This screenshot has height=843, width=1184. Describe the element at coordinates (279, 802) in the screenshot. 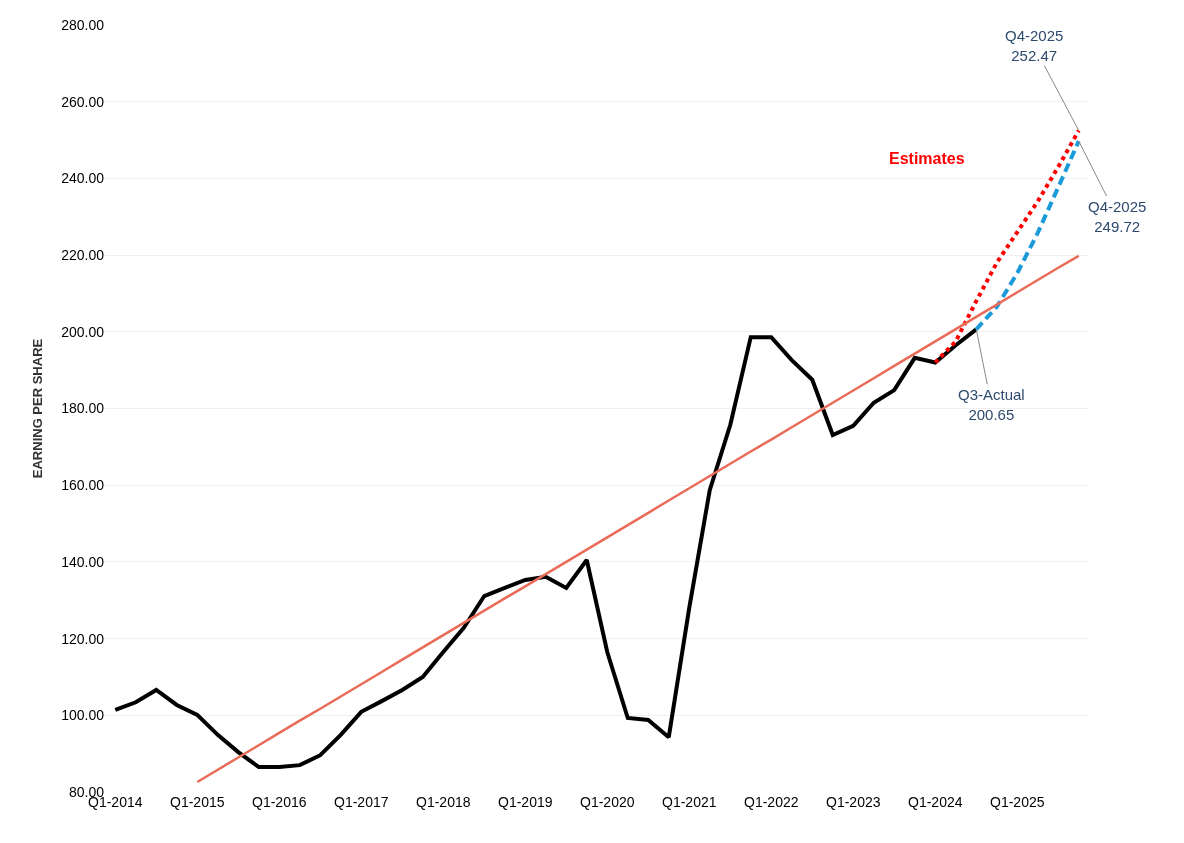

I see `x-tick-label: Q1-2016` at that location.